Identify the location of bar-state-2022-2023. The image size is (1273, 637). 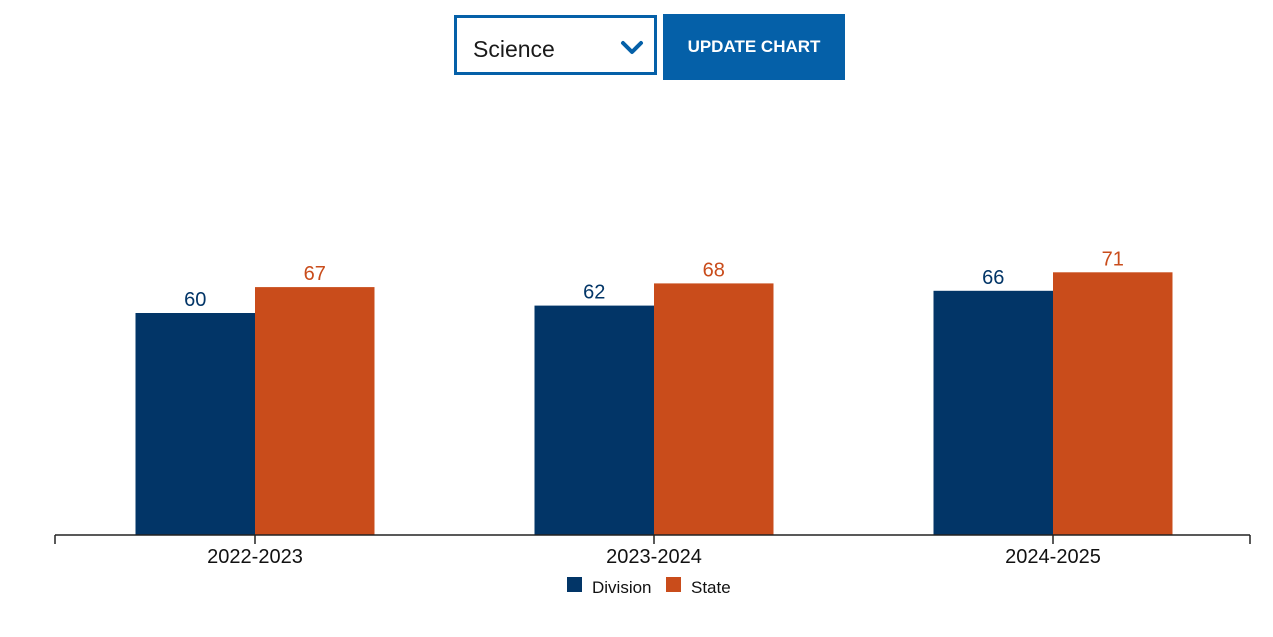
(315, 411).